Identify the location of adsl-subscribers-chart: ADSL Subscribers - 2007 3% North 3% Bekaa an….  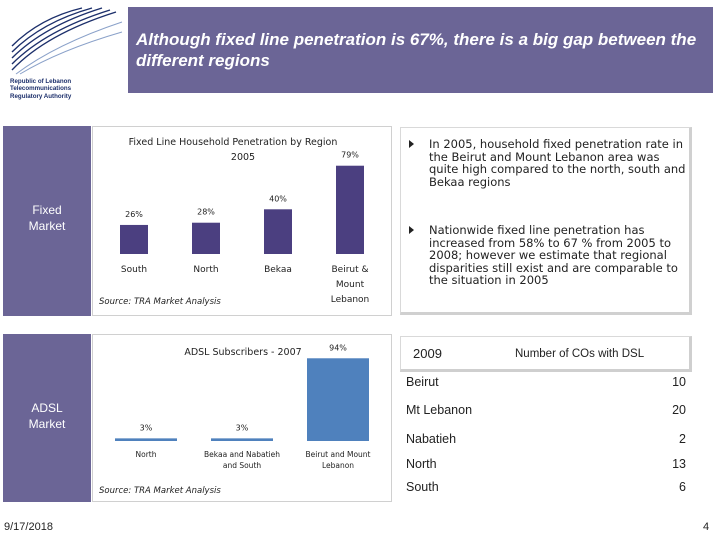
(242, 418).